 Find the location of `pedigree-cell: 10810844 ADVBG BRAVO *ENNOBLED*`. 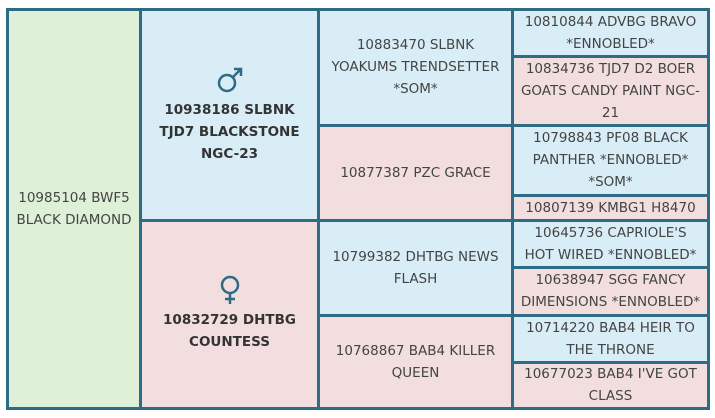

pedigree-cell: 10810844 ADVBG BRAVO *ENNOBLED* is located at coordinates (610, 33).